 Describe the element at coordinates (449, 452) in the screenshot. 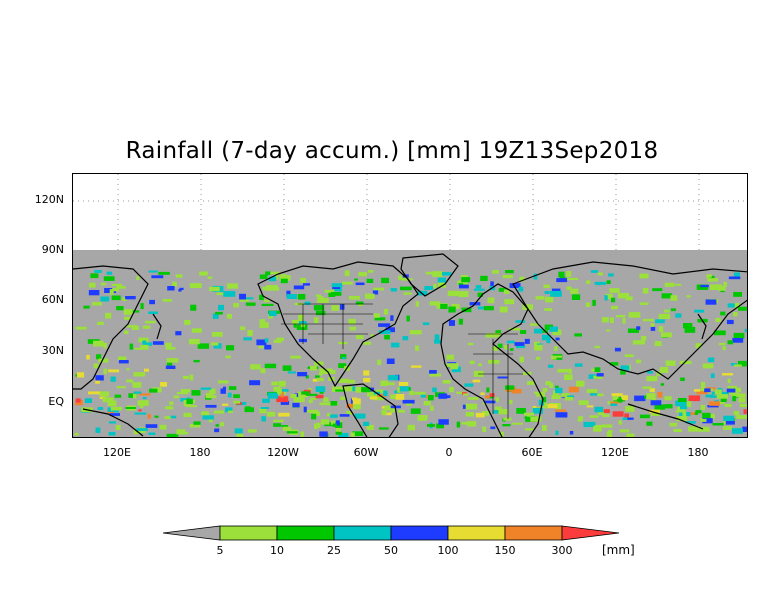

I see `x-tick-label: 0` at that location.